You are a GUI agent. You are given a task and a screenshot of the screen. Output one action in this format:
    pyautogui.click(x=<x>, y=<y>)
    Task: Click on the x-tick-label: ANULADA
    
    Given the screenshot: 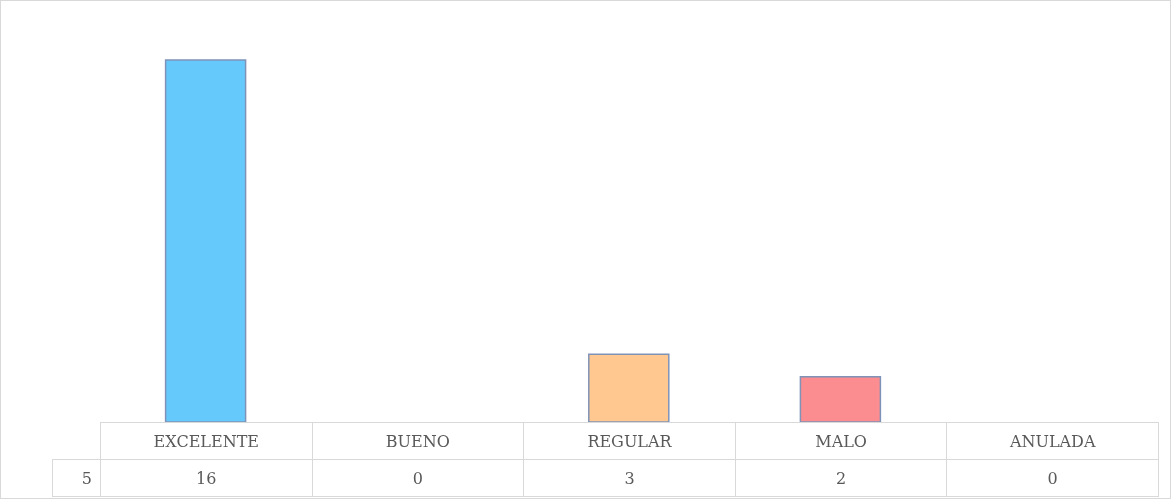 What is the action you would take?
    pyautogui.click(x=1052, y=441)
    